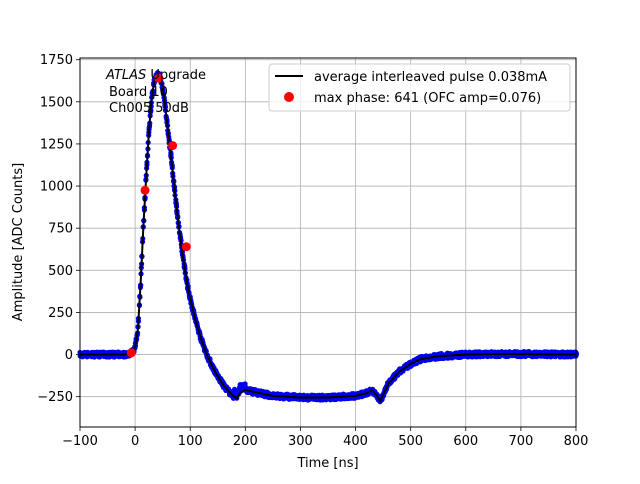 The width and height of the screenshot is (640, 484). I want to click on x-axis-label: Time [ns], so click(327, 463).